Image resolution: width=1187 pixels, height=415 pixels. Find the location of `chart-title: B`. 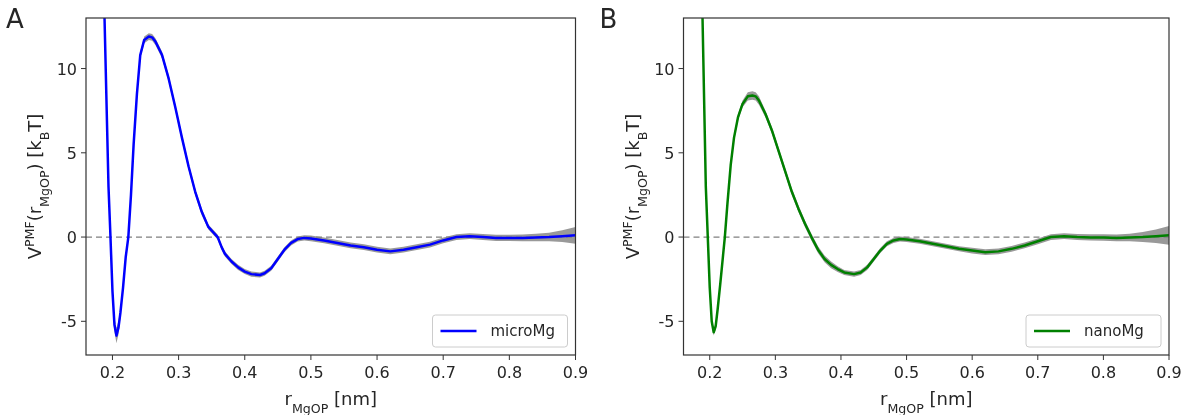

chart-title: B is located at coordinates (608, 19).